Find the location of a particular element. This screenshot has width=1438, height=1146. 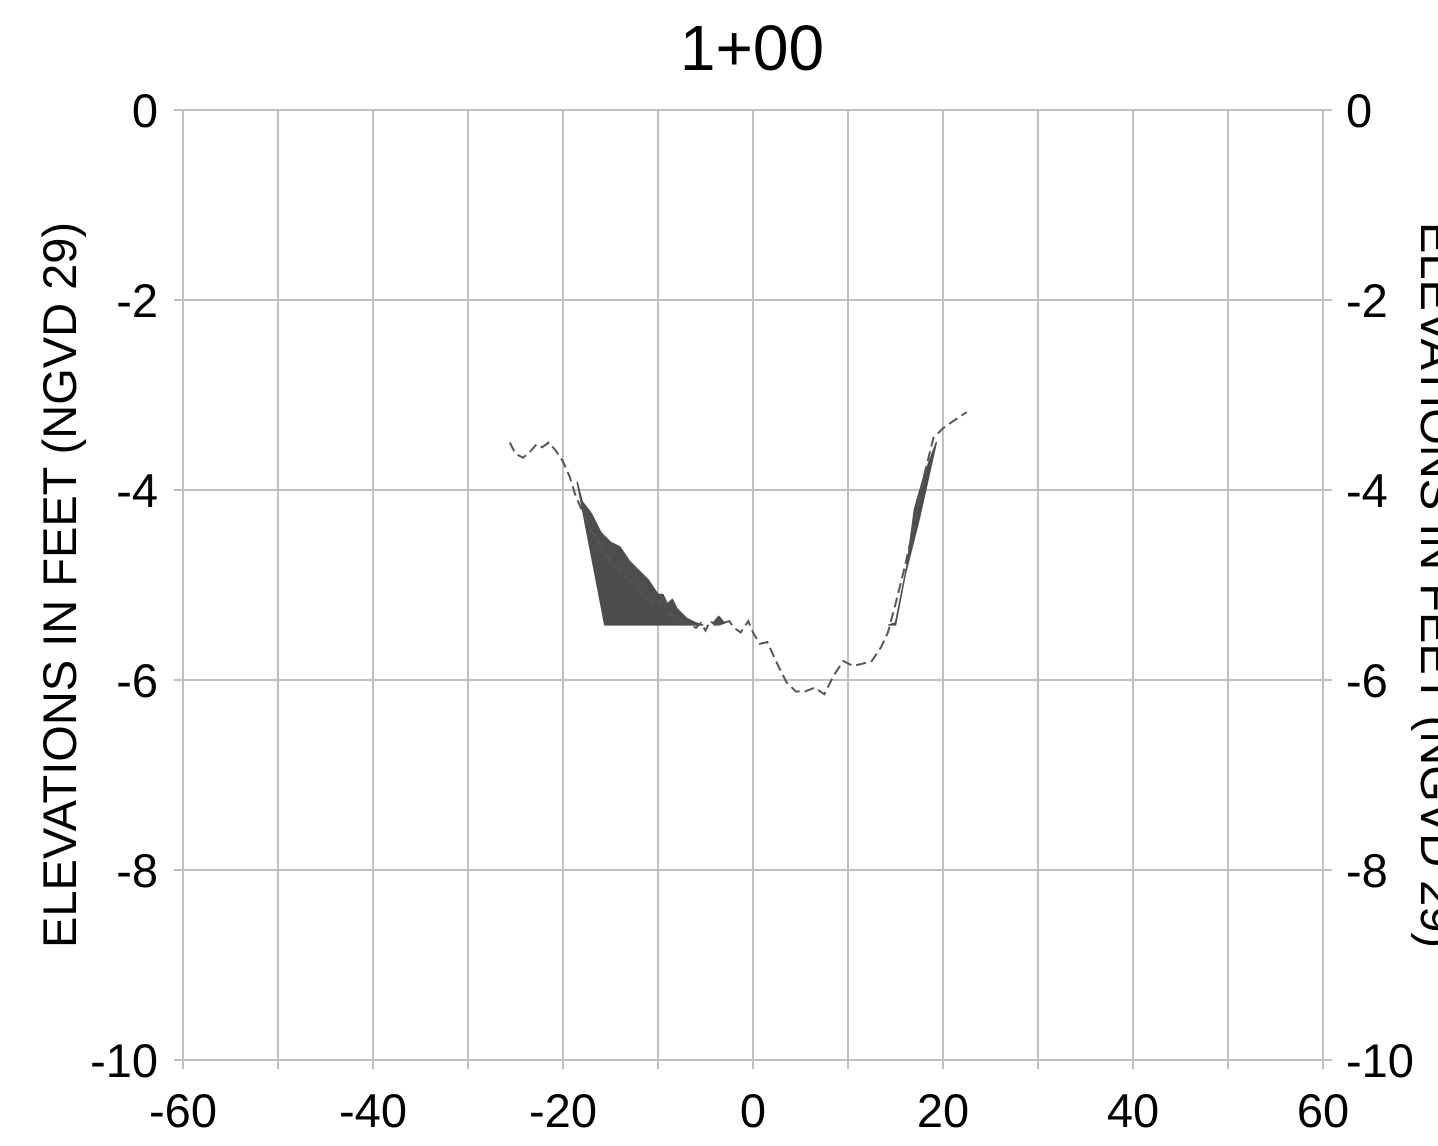

x-tick-label: -20 is located at coordinates (563, 1110).